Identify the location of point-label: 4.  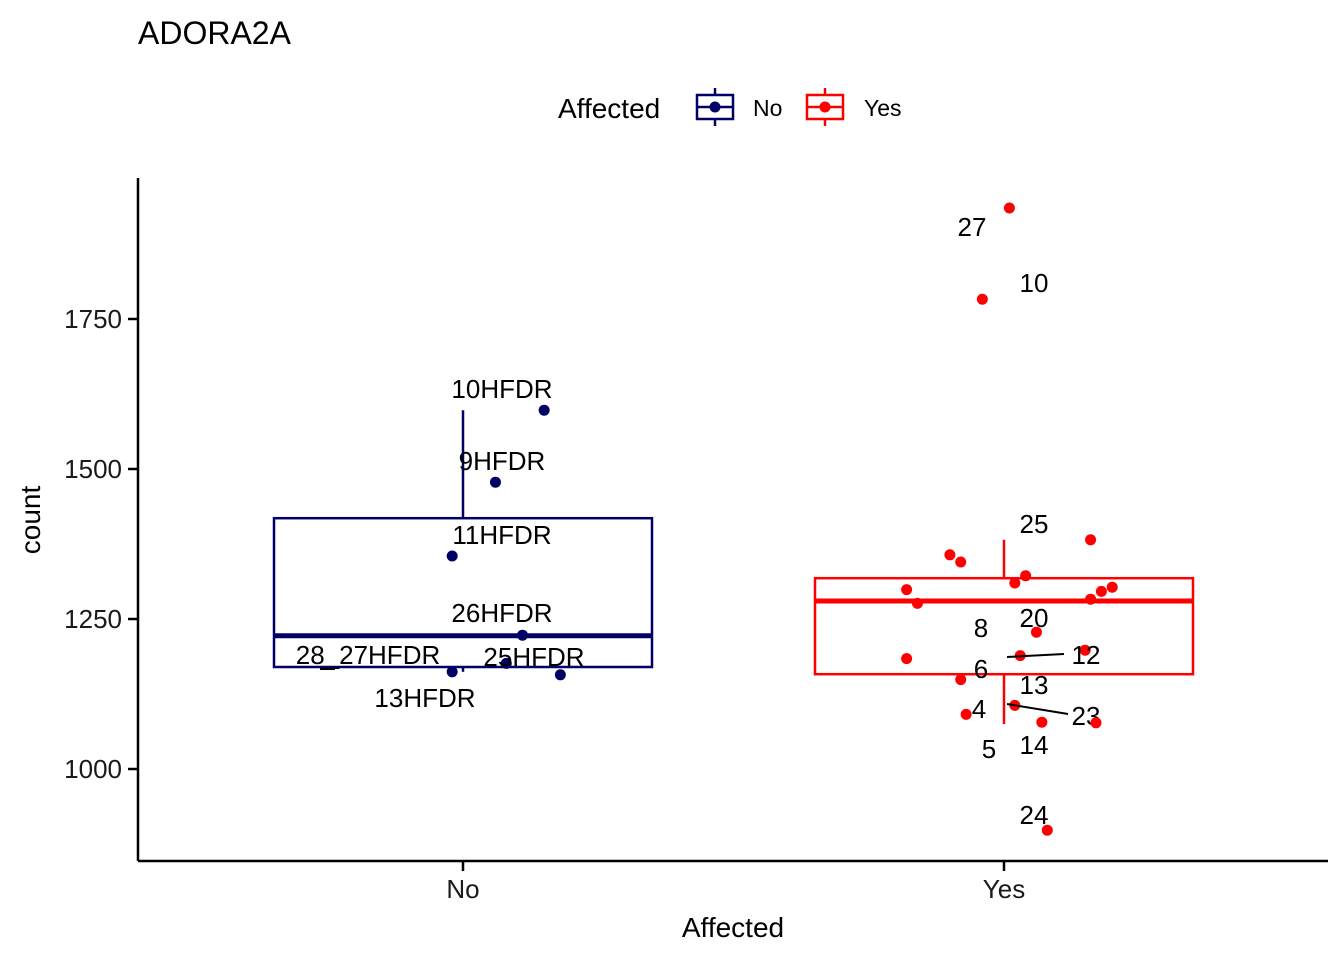
(979, 709).